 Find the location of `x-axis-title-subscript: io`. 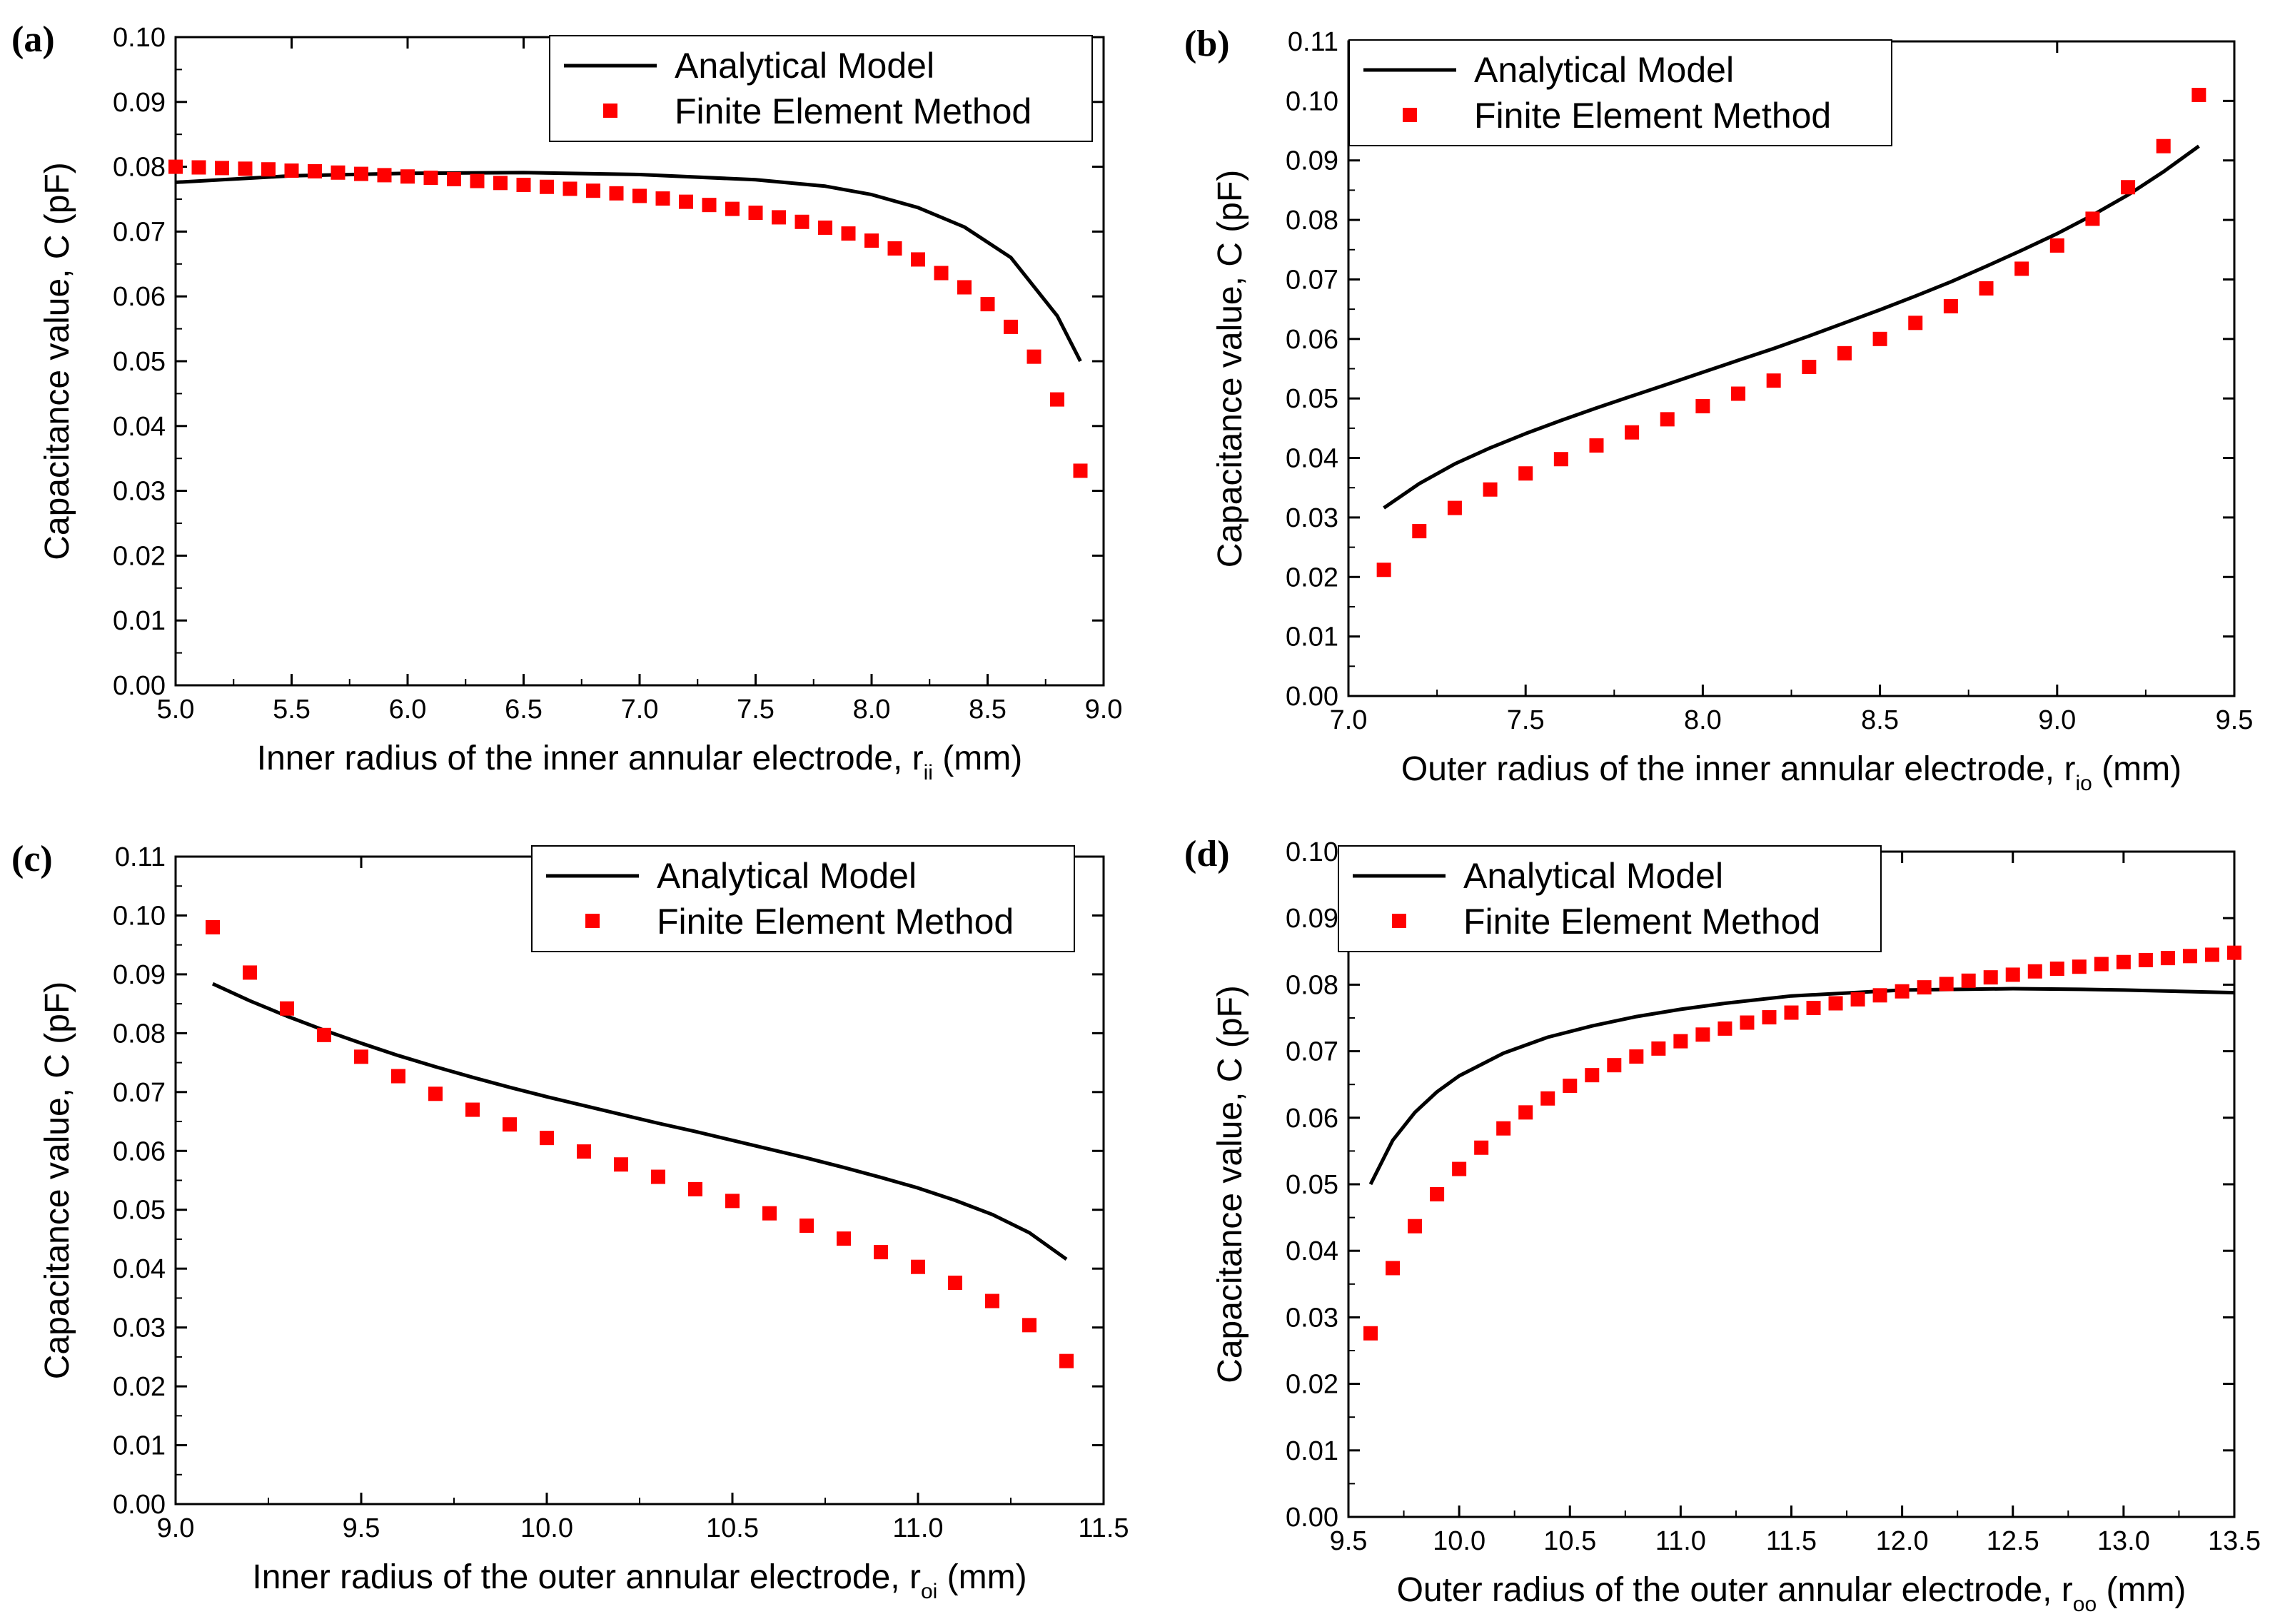

x-axis-title-subscript: io is located at coordinates (2083, 783).